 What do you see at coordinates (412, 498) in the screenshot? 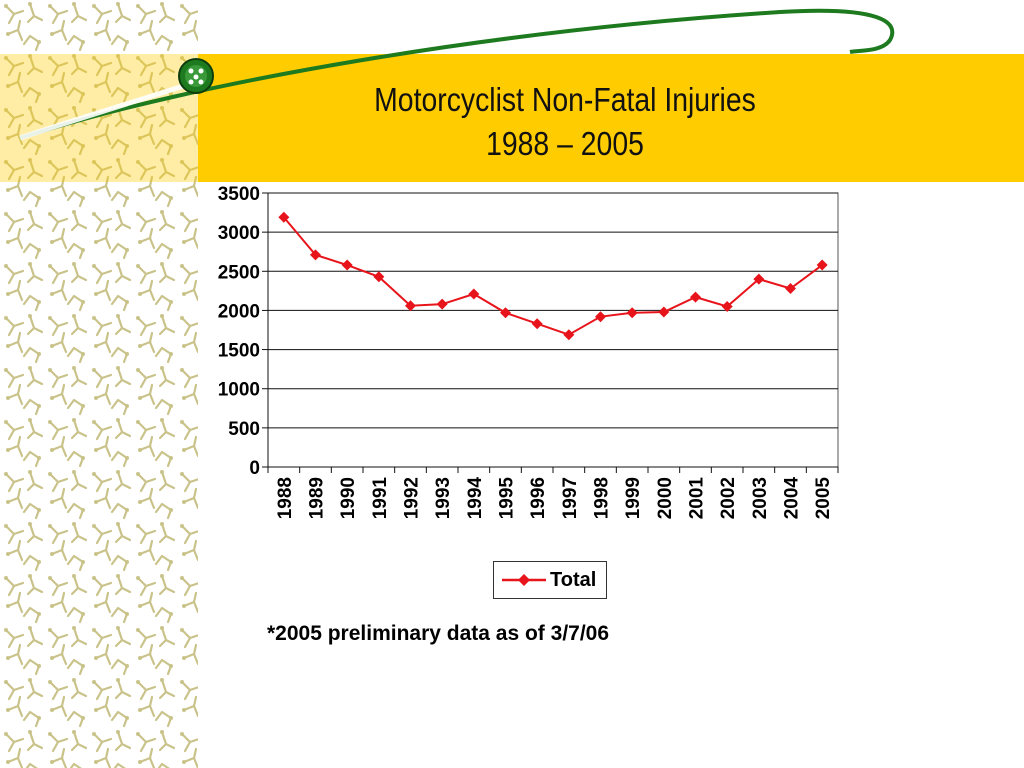
I see `x-tick-label-1992: 1992` at bounding box center [412, 498].